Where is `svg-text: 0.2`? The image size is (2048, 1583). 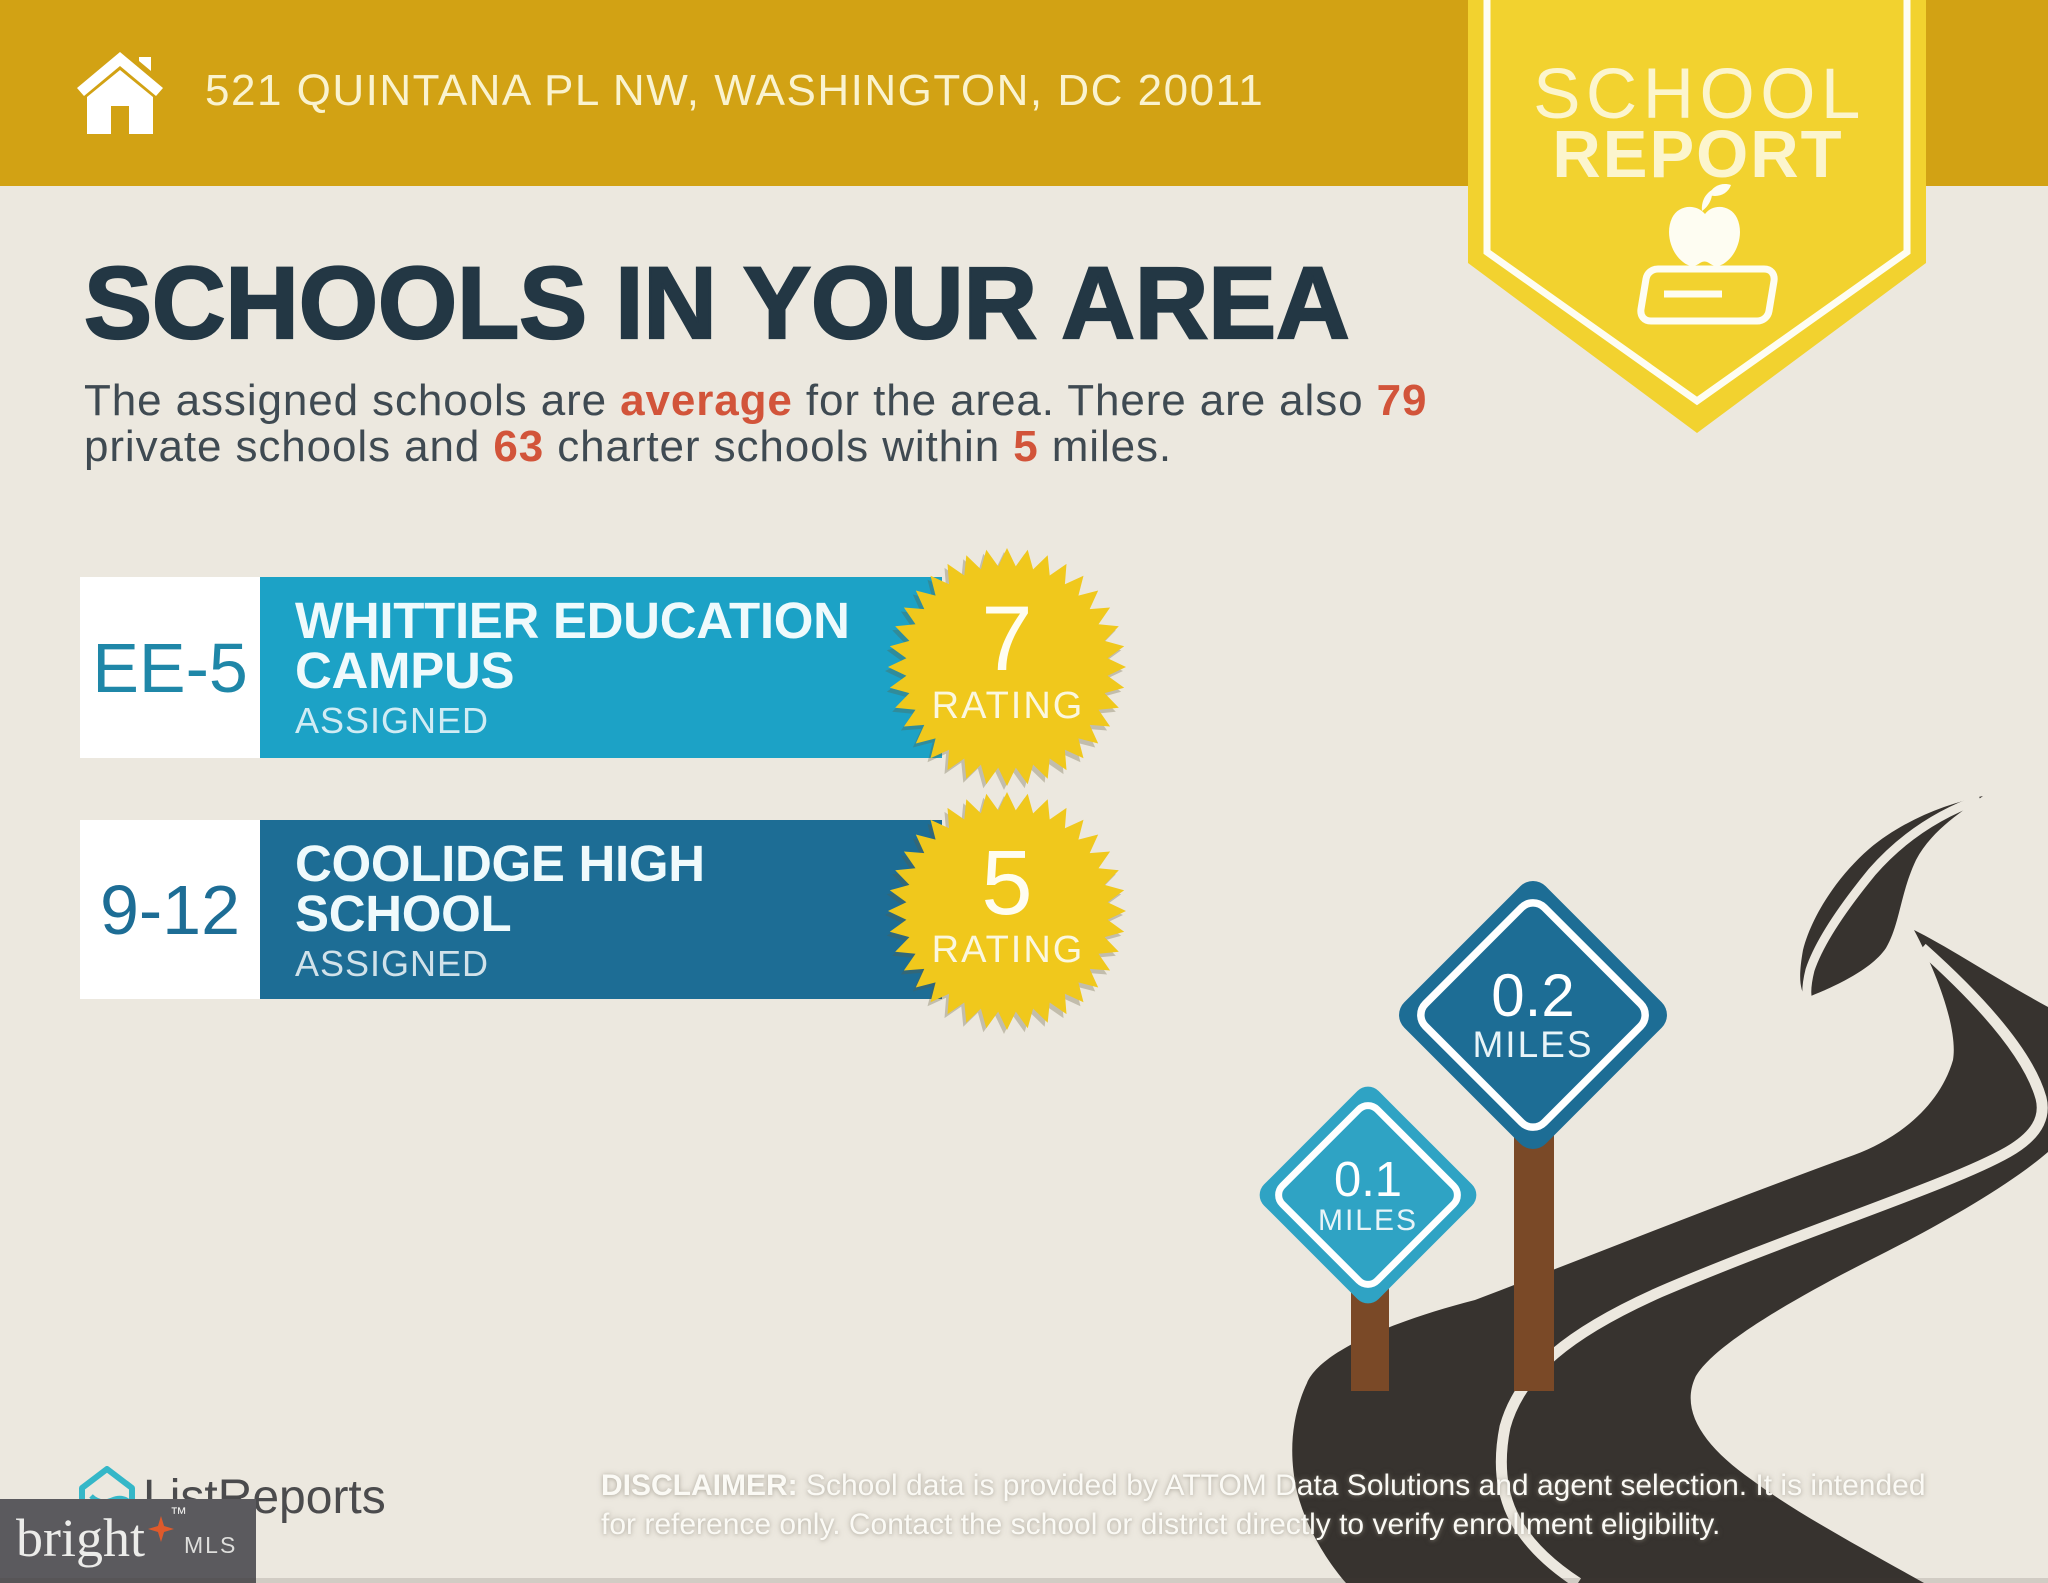
svg-text: 0.2 is located at coordinates (1532, 995).